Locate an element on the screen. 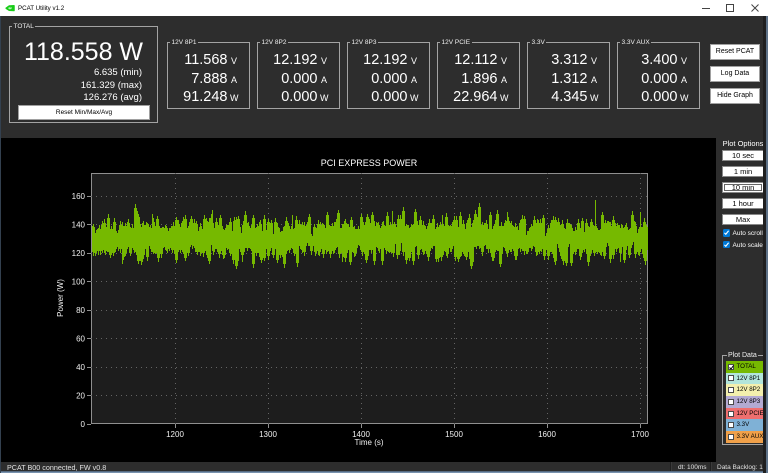 The height and width of the screenshot is (473, 768). svg-text: 20 is located at coordinates (80, 395).